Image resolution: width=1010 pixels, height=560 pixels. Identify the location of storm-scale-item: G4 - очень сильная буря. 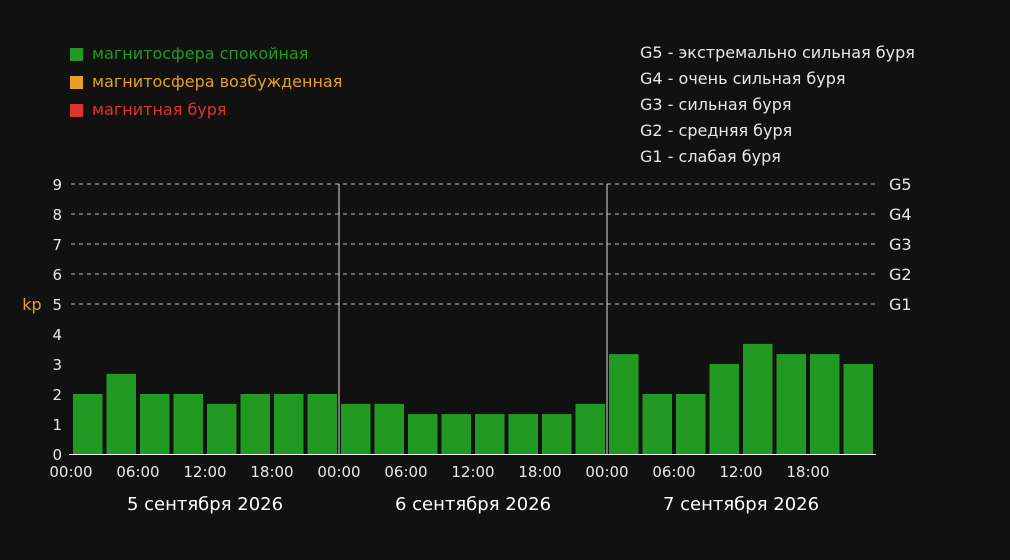
(743, 78).